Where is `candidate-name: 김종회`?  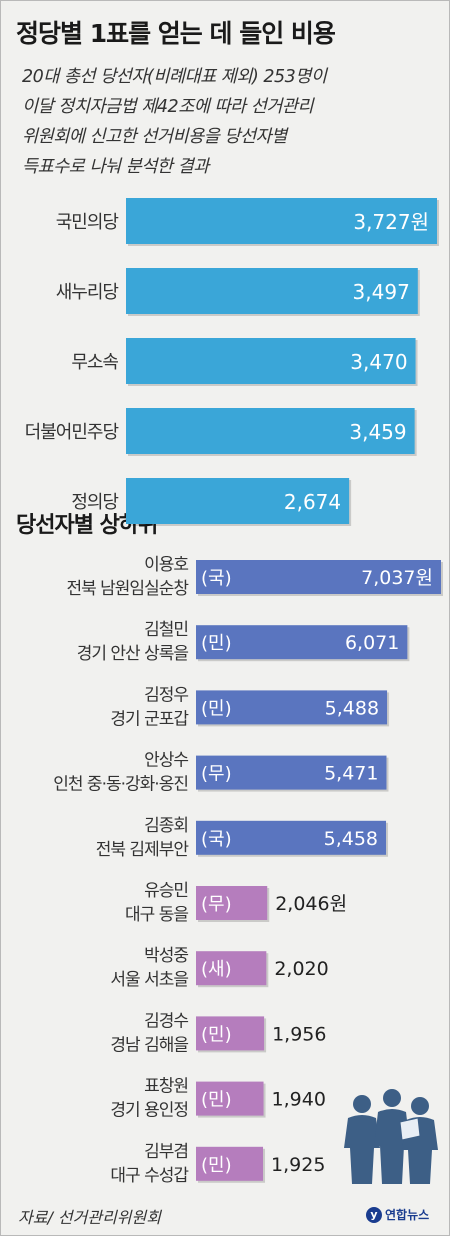 candidate-name: 김종회 is located at coordinates (166, 826).